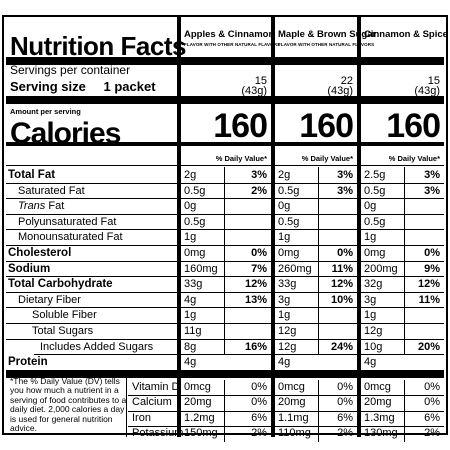 The height and width of the screenshot is (450, 450). I want to click on vitamin-amount: 1.2mg, so click(199, 417).